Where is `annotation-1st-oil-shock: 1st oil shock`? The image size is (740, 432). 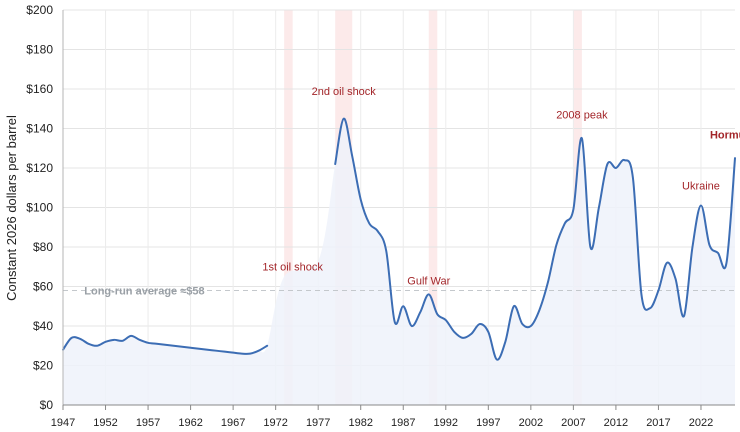 annotation-1st-oil-shock: 1st oil shock is located at coordinates (292, 268).